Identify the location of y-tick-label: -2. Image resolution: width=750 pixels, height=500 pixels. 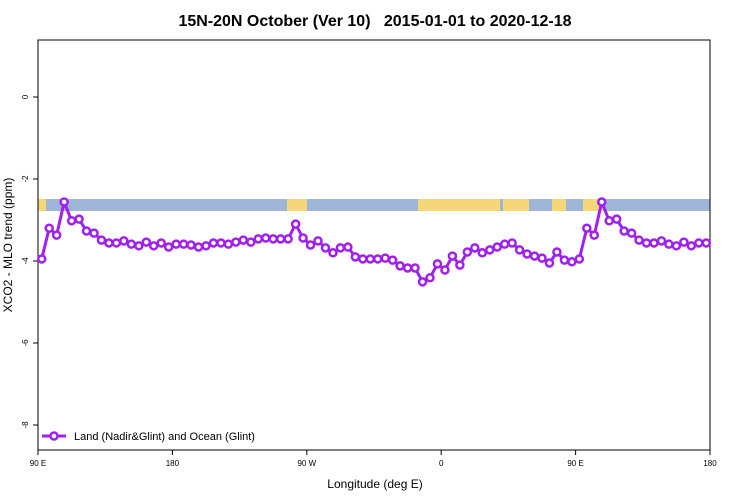
(25, 179).